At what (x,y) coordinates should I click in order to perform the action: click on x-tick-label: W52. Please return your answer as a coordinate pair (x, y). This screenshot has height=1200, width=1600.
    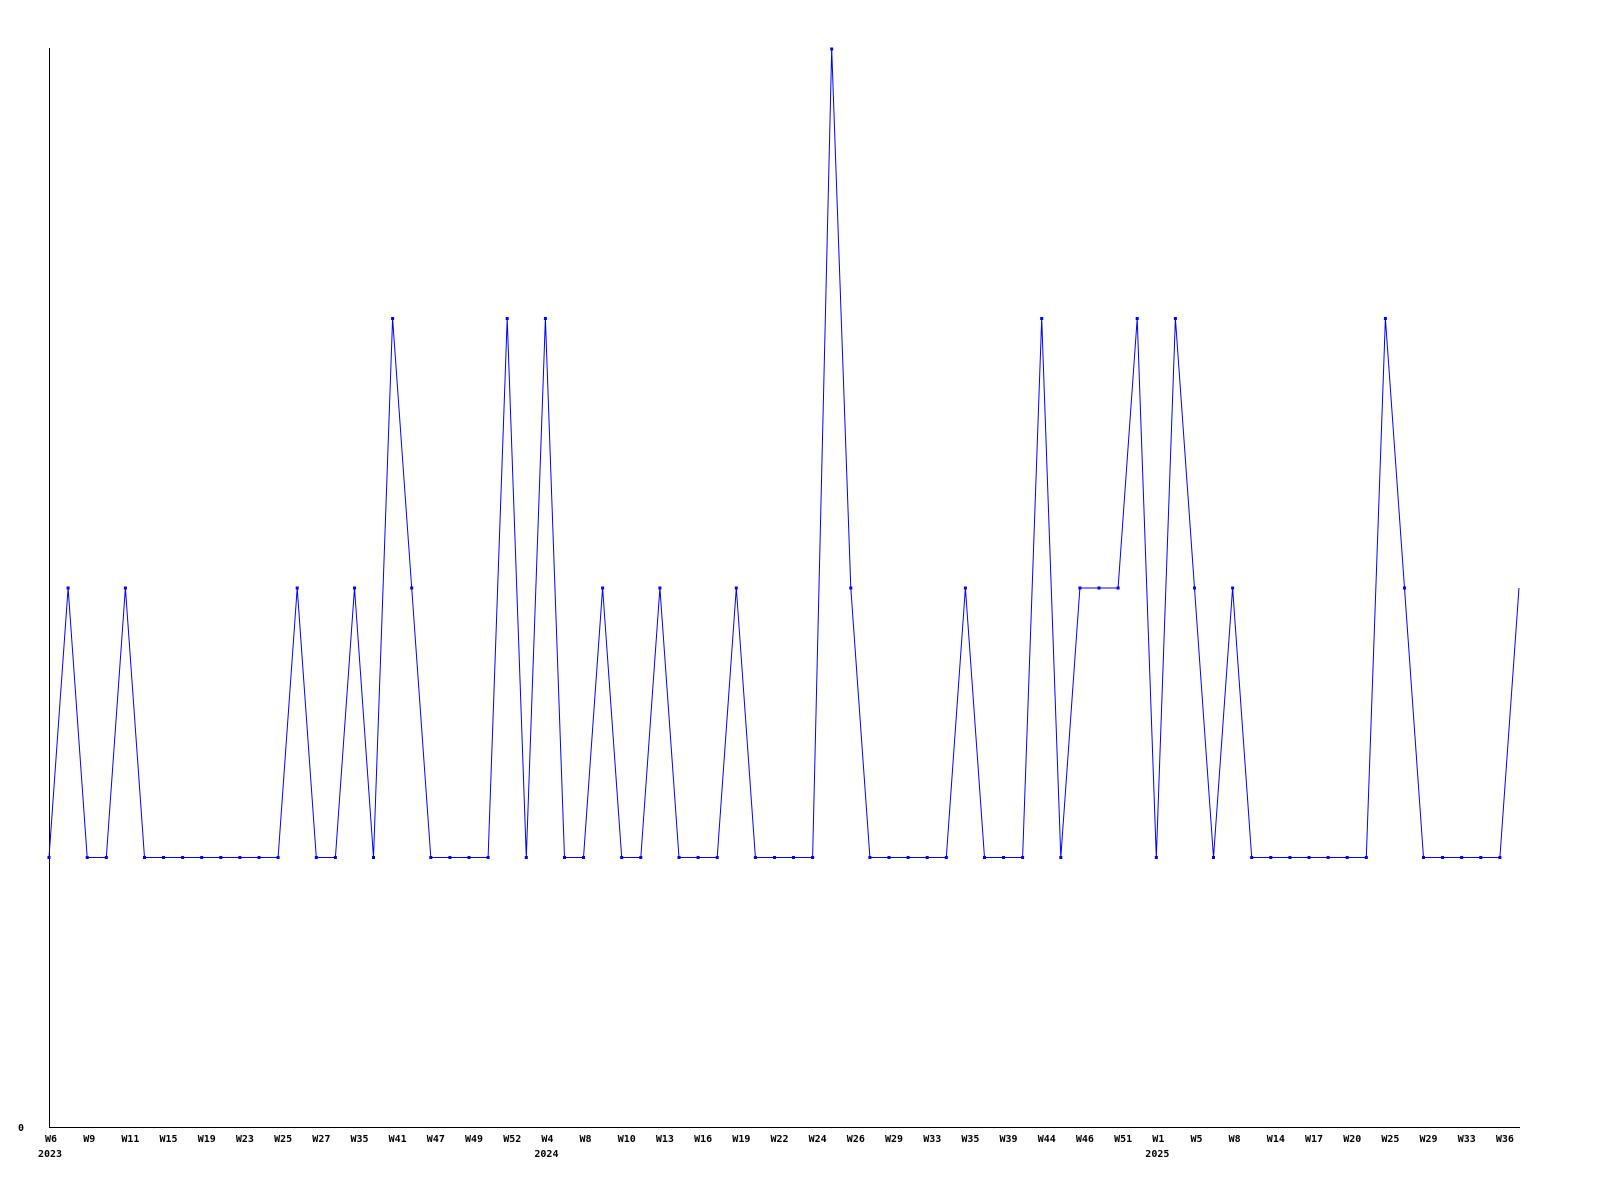
    Looking at the image, I should click on (512, 1139).